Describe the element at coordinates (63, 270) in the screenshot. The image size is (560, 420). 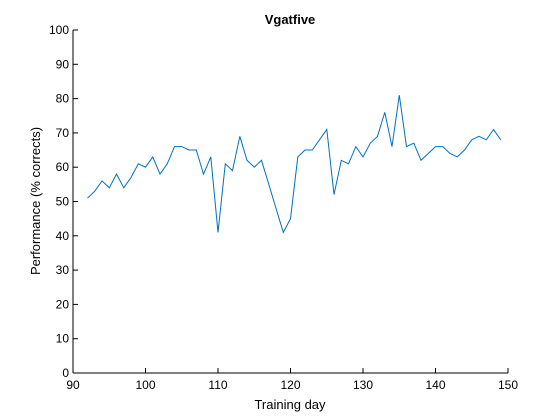
I see `y-tick-label: 30` at that location.